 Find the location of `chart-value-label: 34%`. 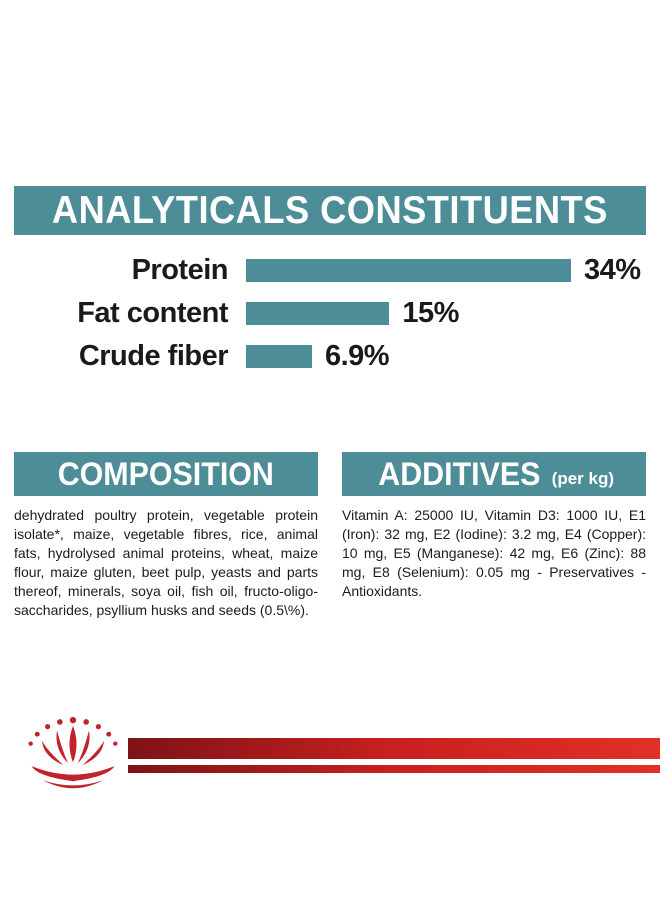

chart-value-label: 34% is located at coordinates (612, 270).